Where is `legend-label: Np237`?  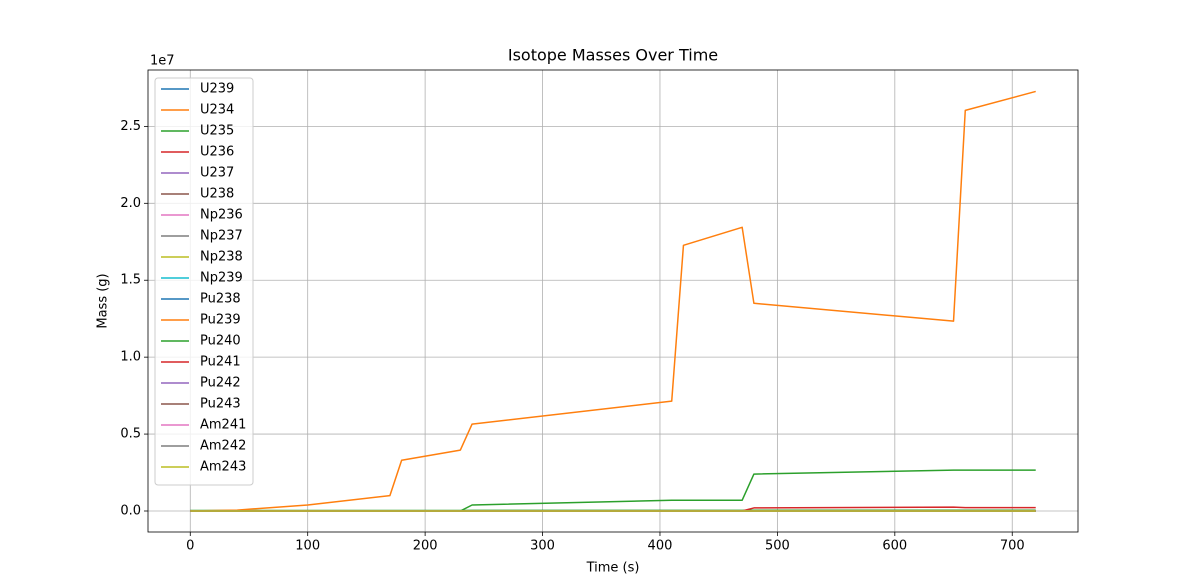 legend-label: Np237 is located at coordinates (221, 236).